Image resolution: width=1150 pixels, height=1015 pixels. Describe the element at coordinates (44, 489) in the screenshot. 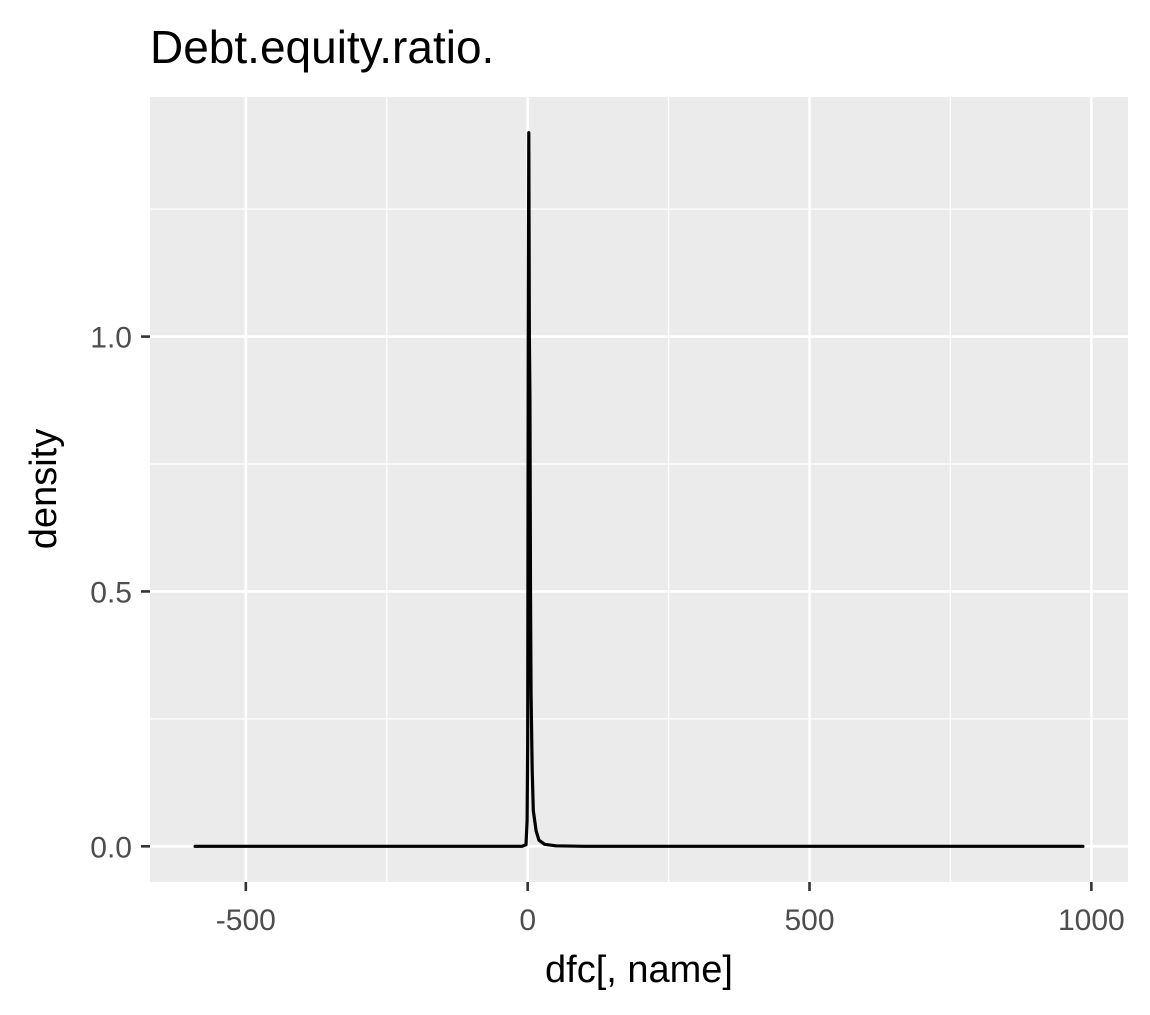

I see `y-axis-title: density` at that location.